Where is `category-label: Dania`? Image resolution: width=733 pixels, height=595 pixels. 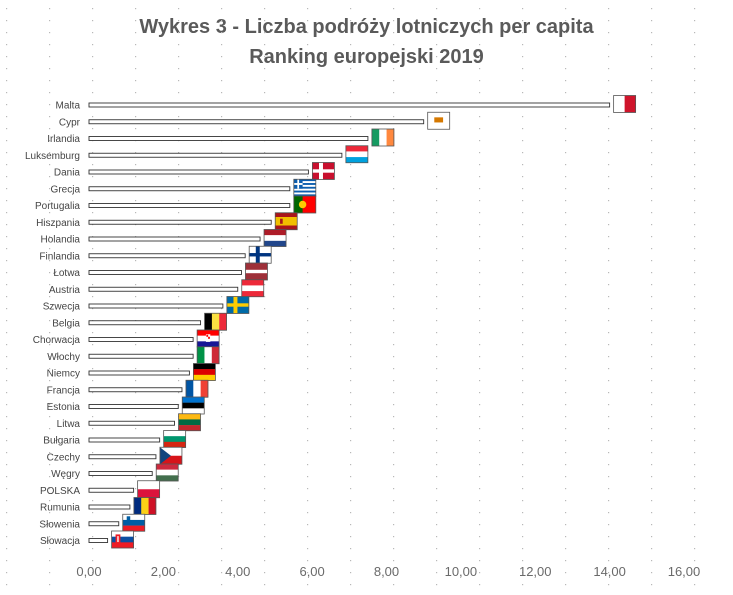
category-label: Dania is located at coordinates (67, 173).